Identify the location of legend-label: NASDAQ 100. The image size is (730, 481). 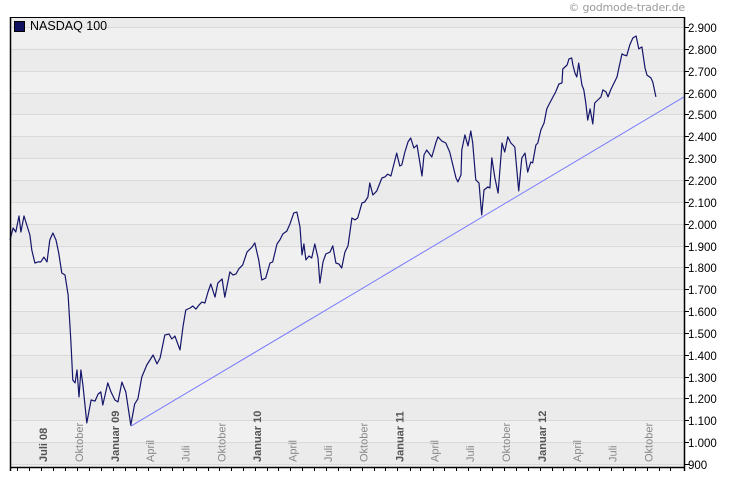
(69, 26).